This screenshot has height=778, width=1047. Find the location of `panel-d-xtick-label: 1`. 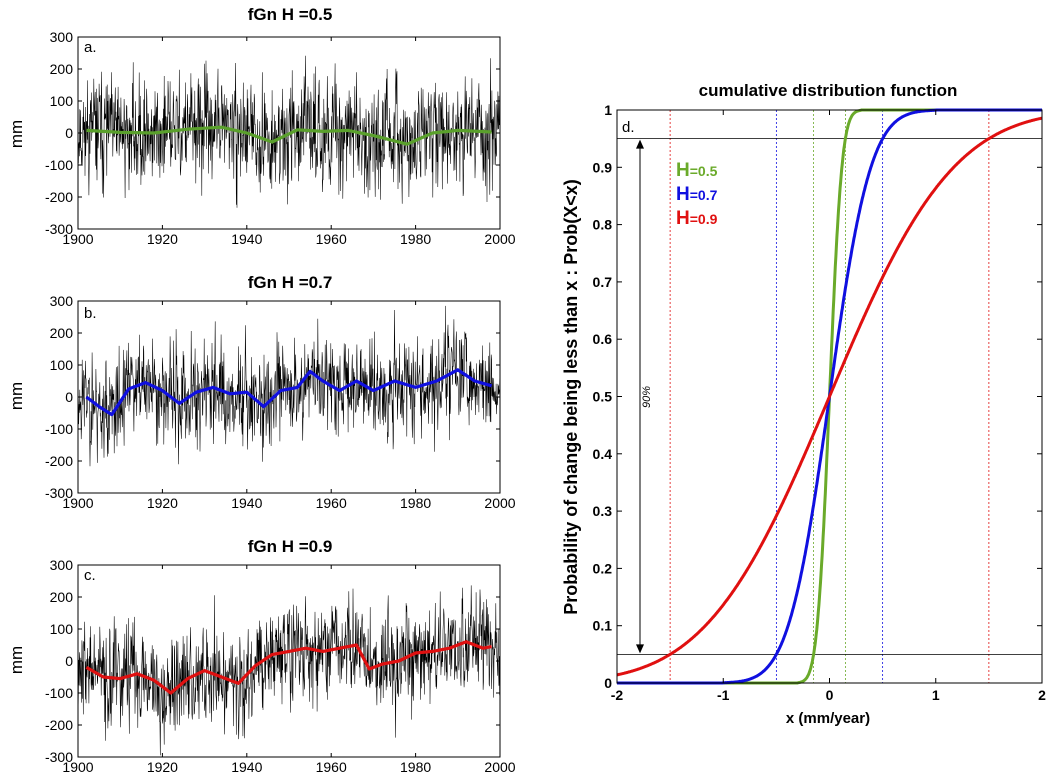

panel-d-xtick-label: 1 is located at coordinates (936, 695).